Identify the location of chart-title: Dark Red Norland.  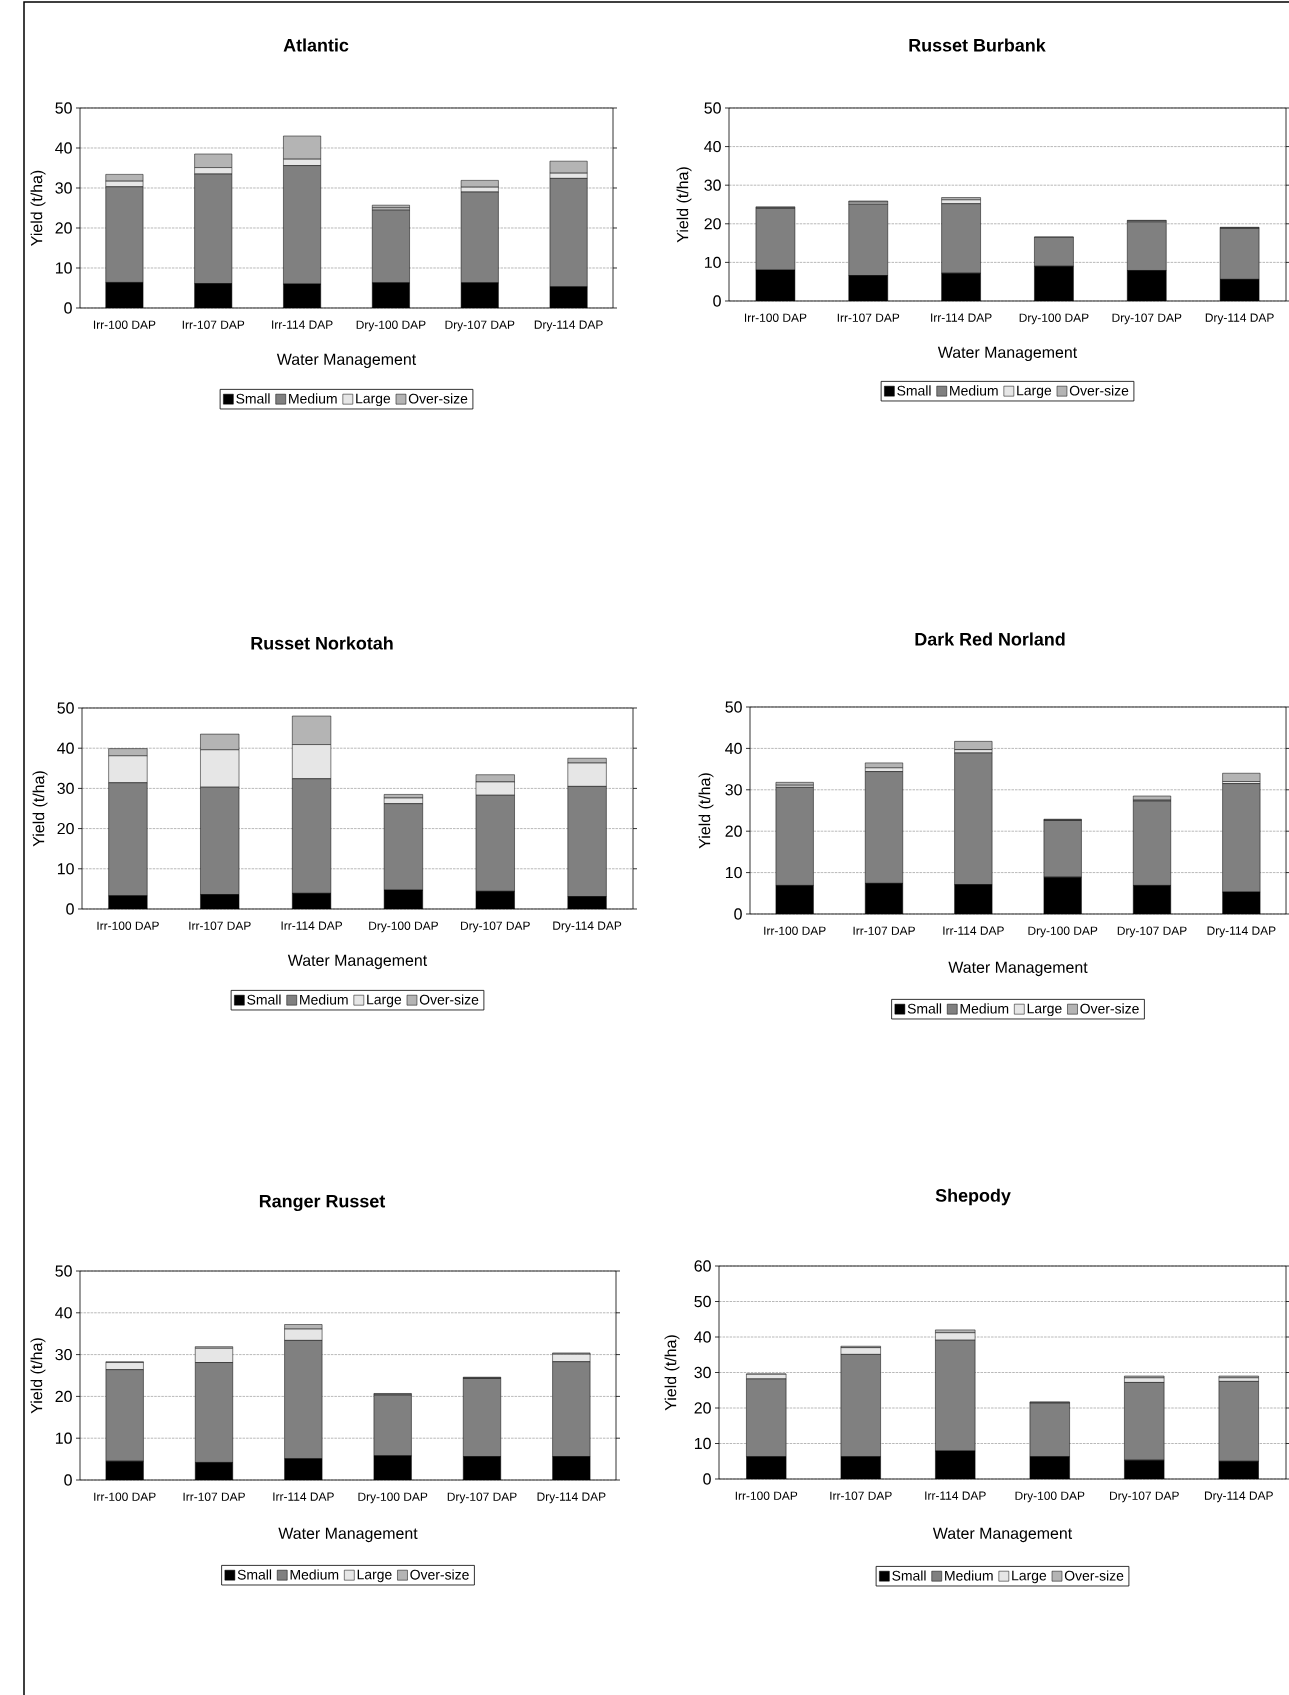
(990, 639).